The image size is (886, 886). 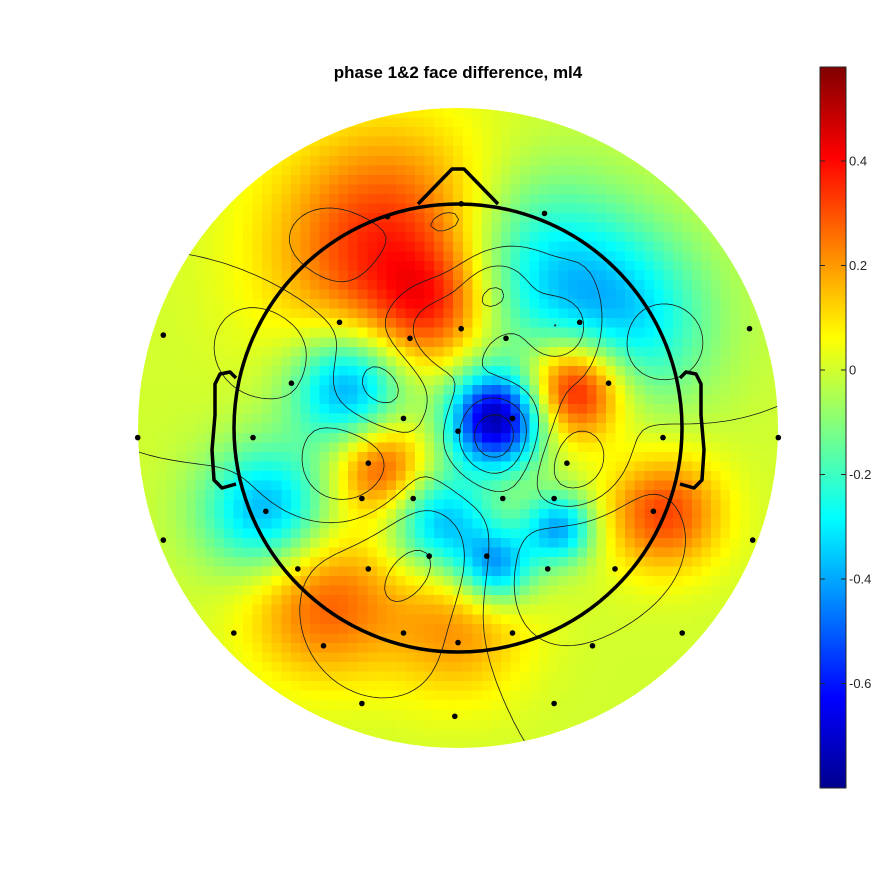 What do you see at coordinates (860, 579) in the screenshot?
I see `colorbar-tick-label: -0.4` at bounding box center [860, 579].